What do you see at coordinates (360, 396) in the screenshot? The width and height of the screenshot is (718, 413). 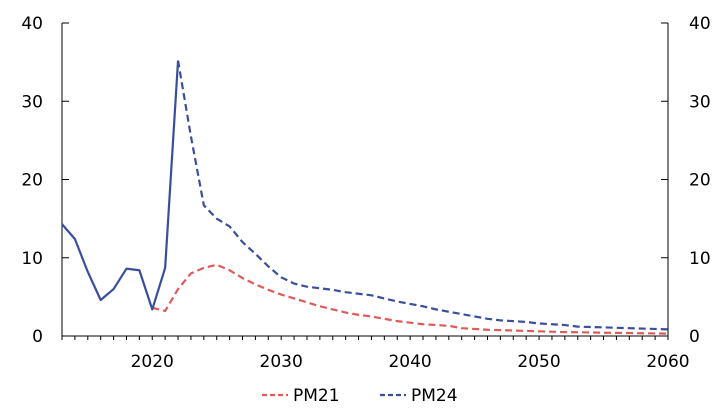 I see `chart-legend: PM21 PM24` at bounding box center [360, 396].